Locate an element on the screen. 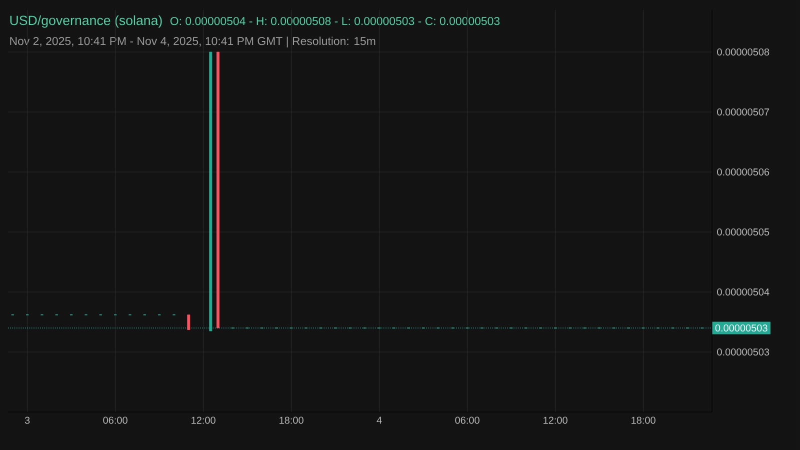  text: Nov 2, 2025, 10:41 PM - Nov 4, 2025, 10:41 PM GMT | Resolution: 15m is located at coordinates (193, 42).